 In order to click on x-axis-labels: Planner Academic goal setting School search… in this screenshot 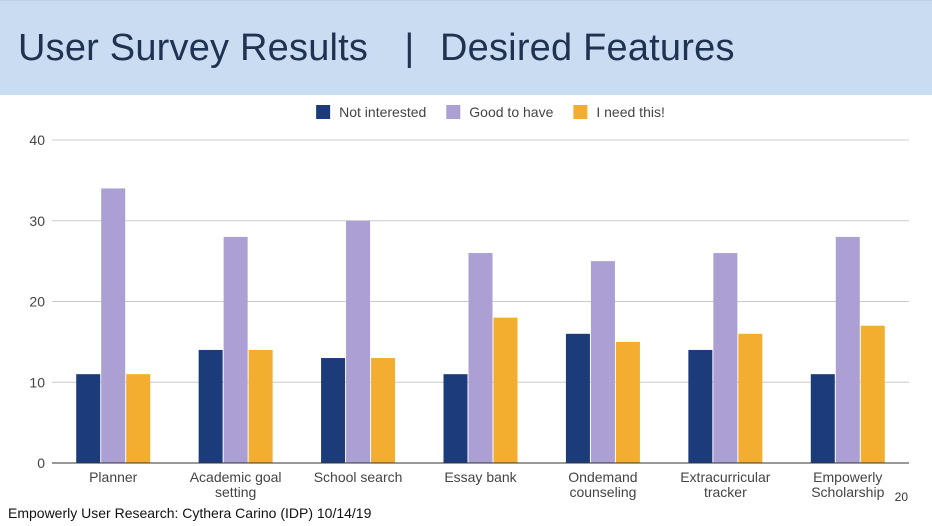, I will do `click(486, 484)`.